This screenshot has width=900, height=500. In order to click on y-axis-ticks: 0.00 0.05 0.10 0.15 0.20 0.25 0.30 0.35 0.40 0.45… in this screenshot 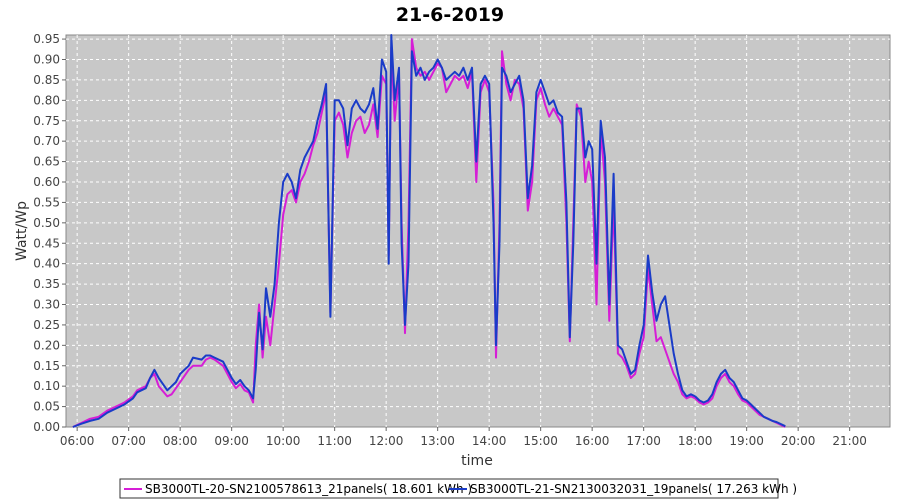, I will do `click(49, 233)`.